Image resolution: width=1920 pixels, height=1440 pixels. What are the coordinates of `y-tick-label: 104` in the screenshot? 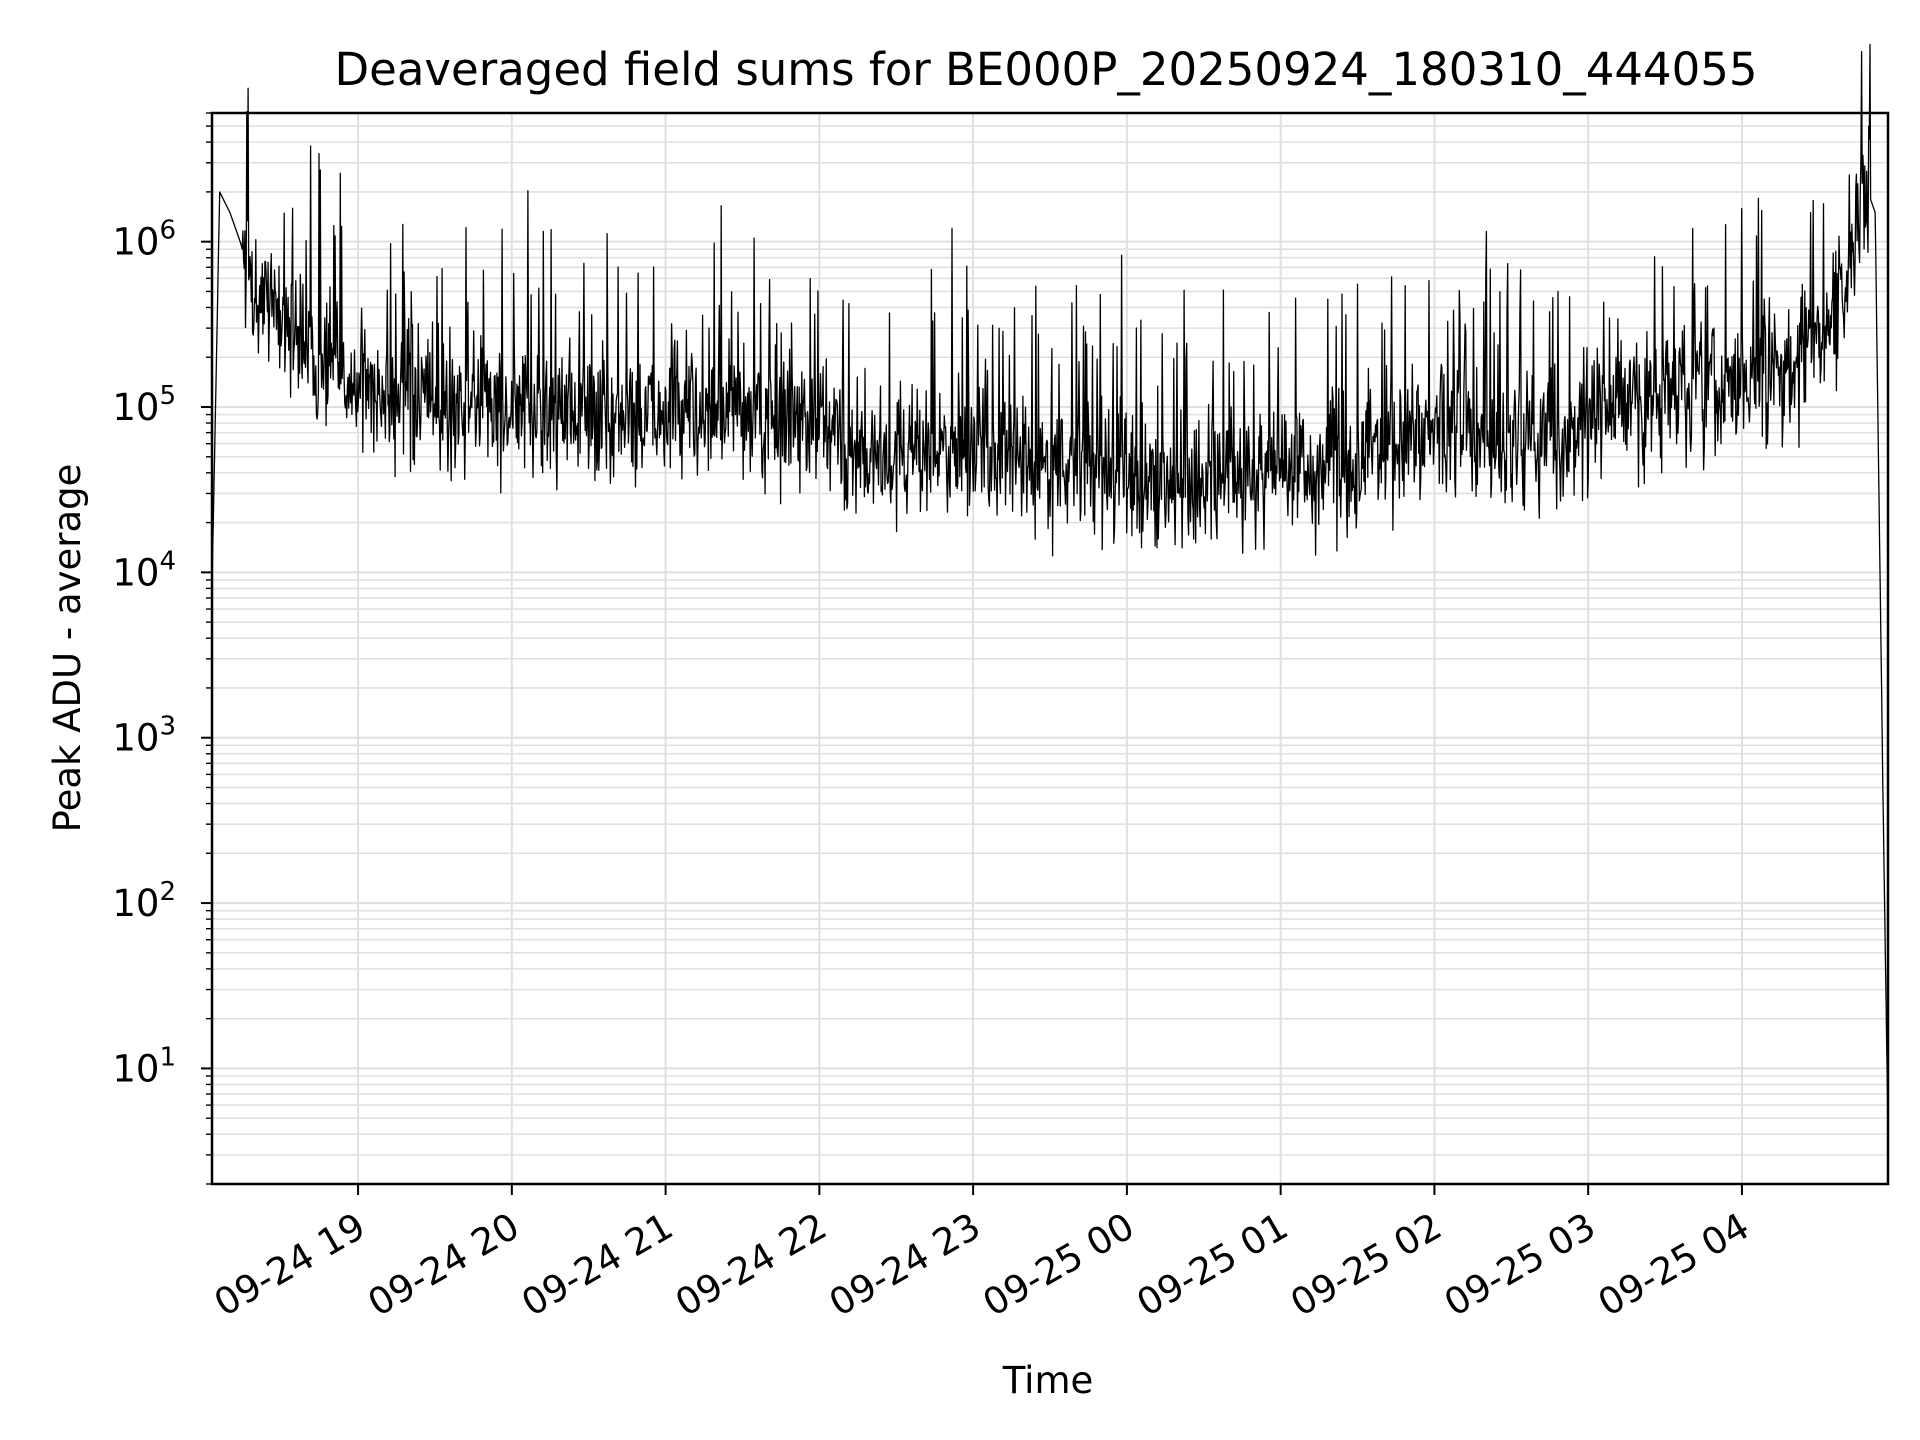 It's located at (144, 570).